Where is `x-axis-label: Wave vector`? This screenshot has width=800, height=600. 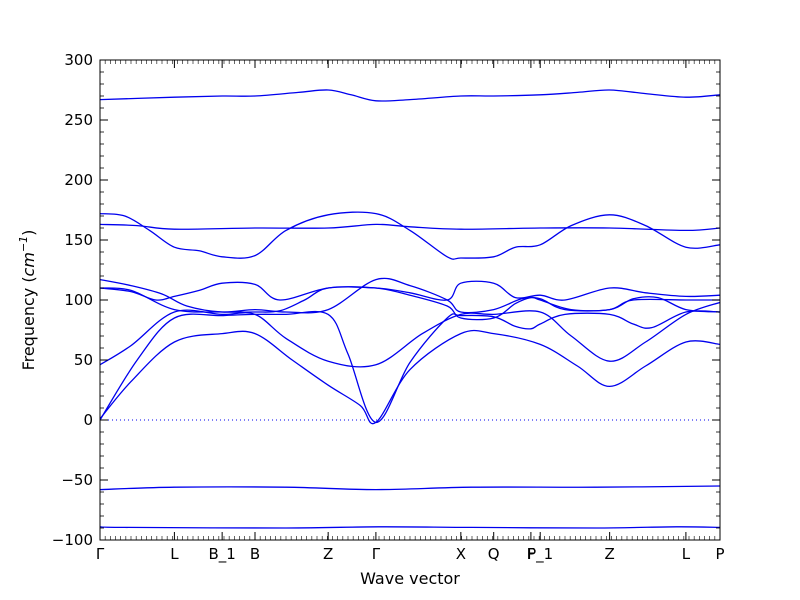
x-axis-label: Wave vector is located at coordinates (410, 578).